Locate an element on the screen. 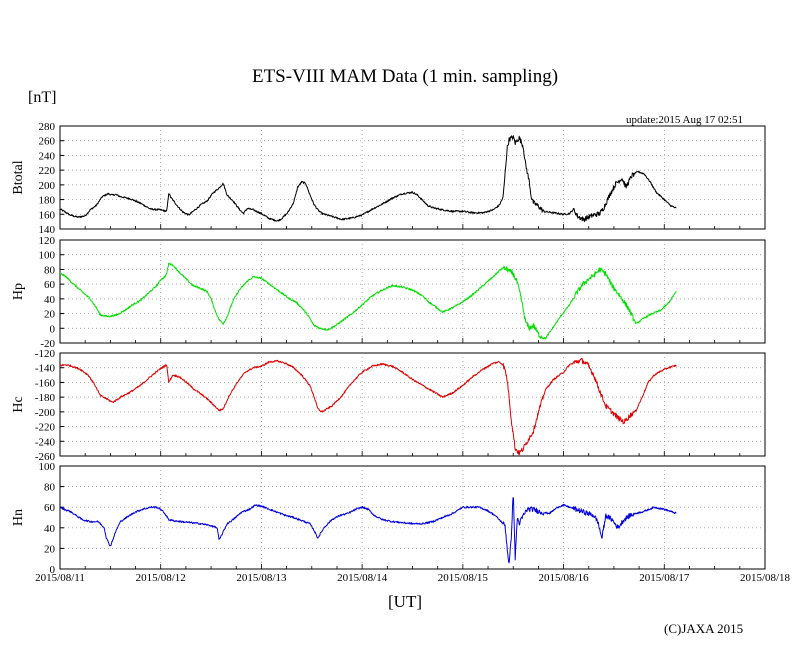 The width and height of the screenshot is (810, 655). chart-title: ETS-VIII MAM Data (1 min. sampling) is located at coordinates (405, 76).